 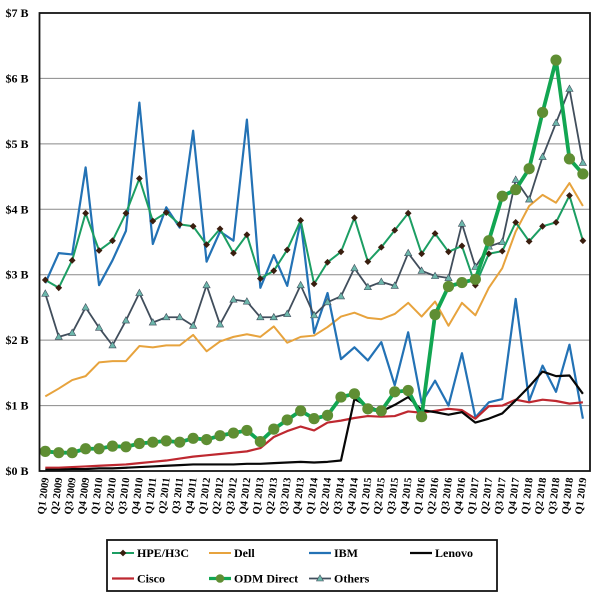 What do you see at coordinates (346, 553) in the screenshot?
I see `svg-text: IBM` at bounding box center [346, 553].